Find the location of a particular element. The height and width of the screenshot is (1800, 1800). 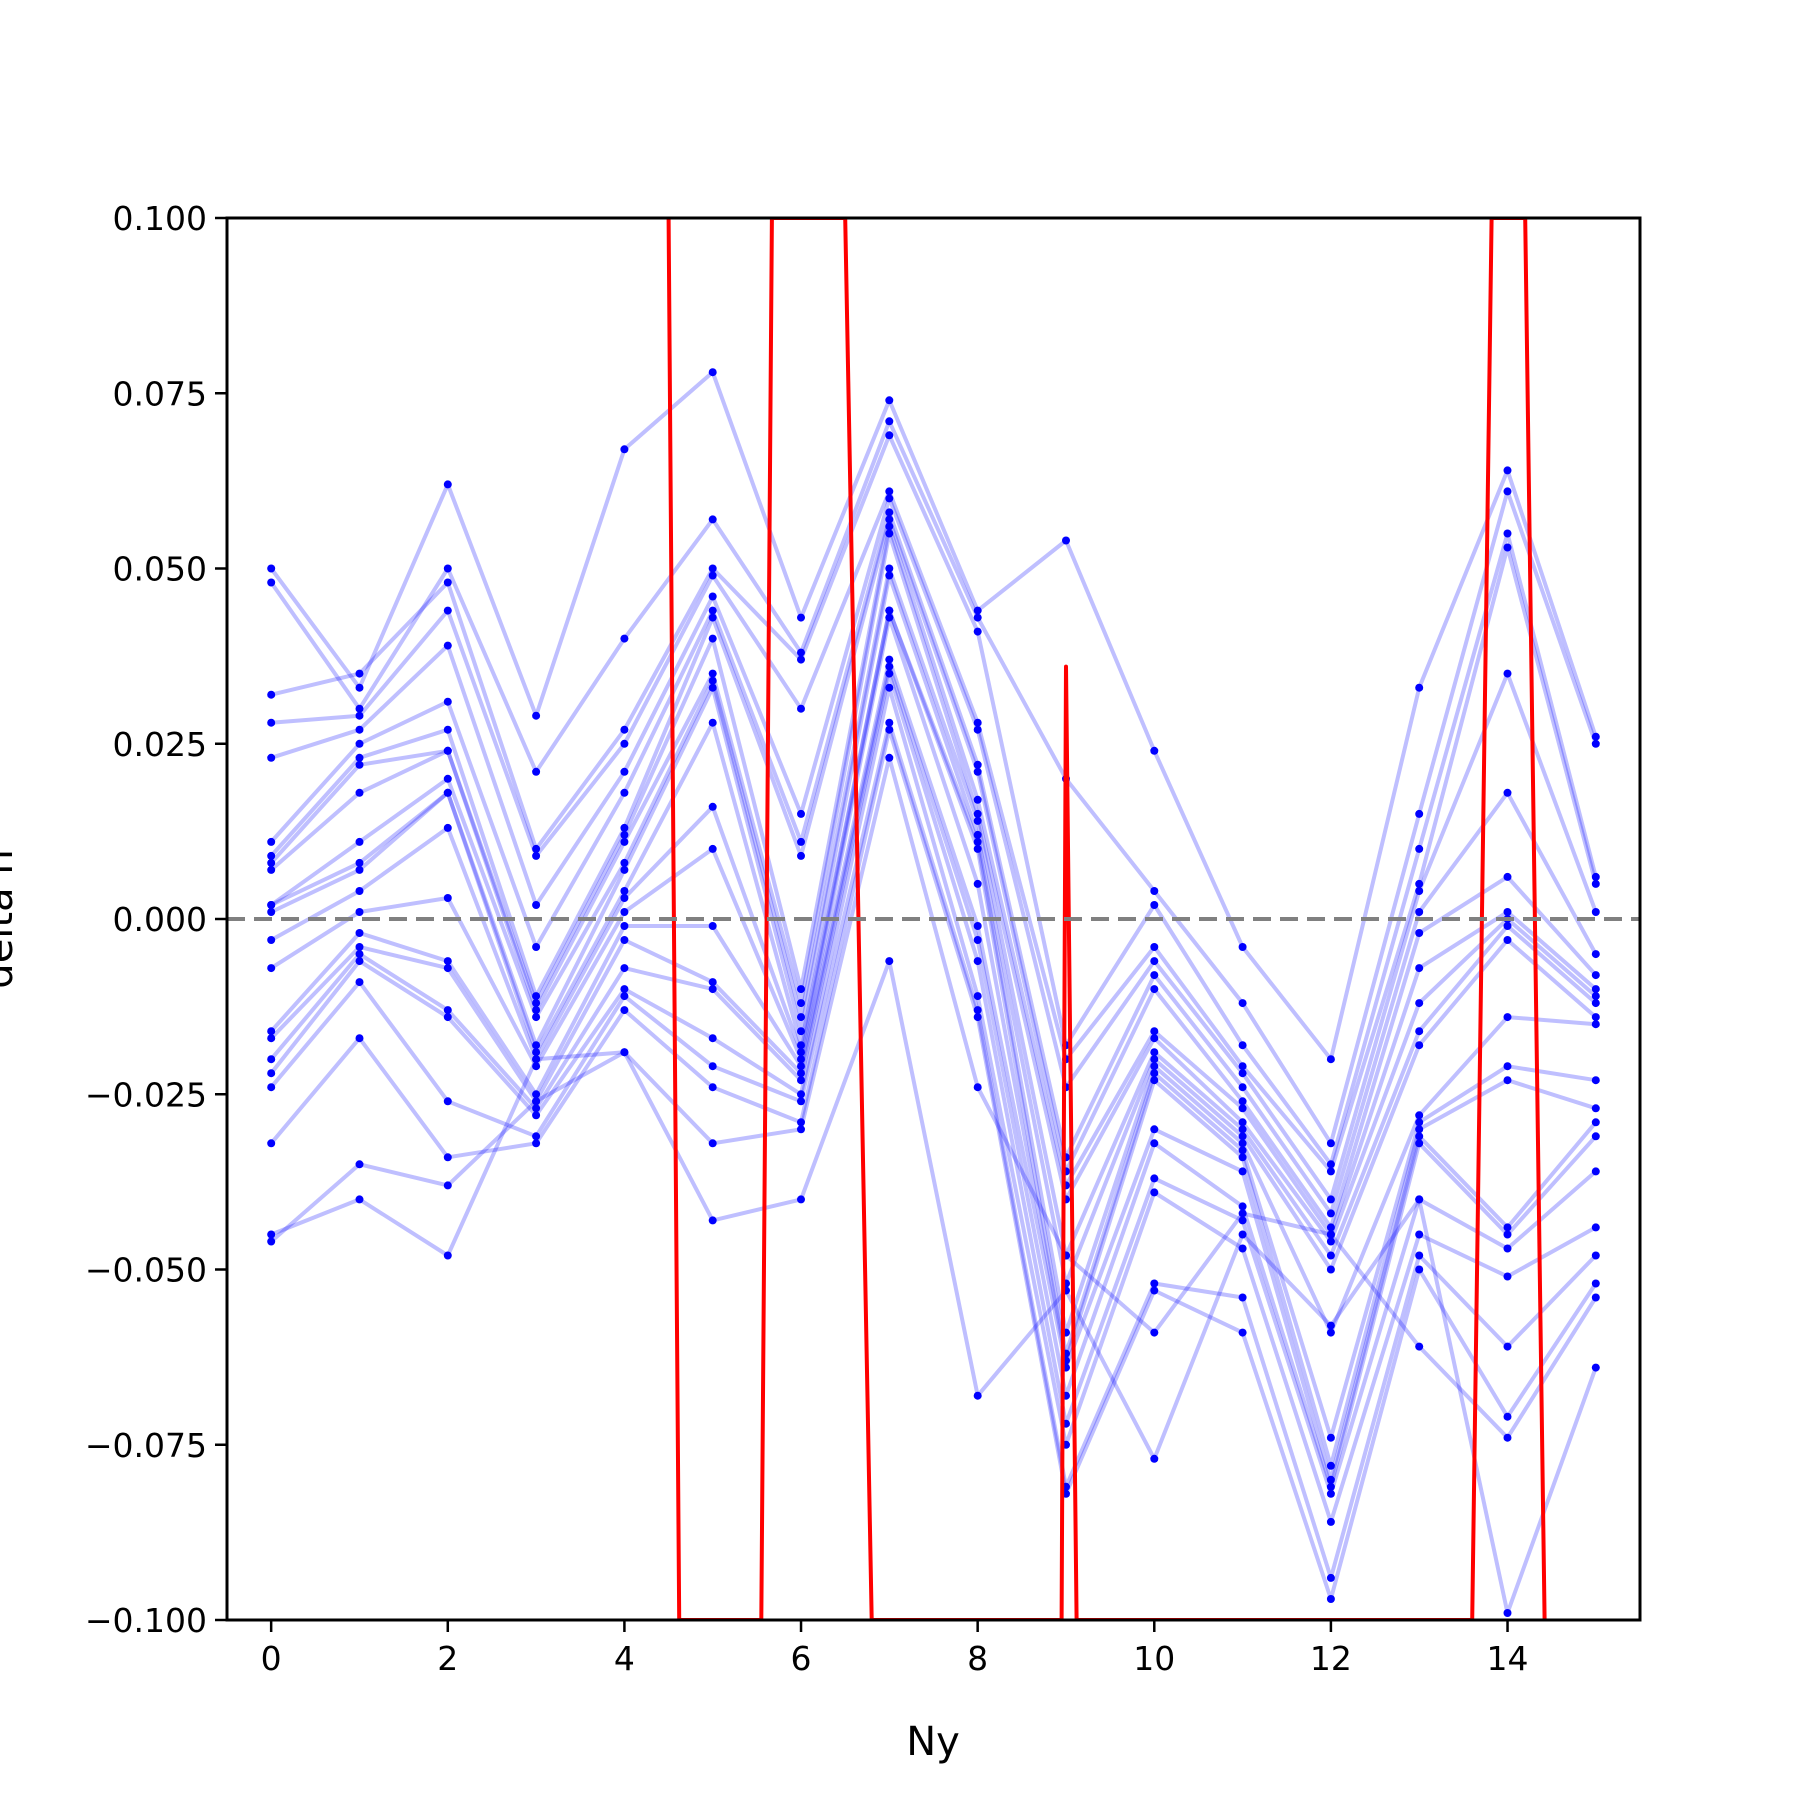

y-tick-label: 0.100 is located at coordinates (160, 218).